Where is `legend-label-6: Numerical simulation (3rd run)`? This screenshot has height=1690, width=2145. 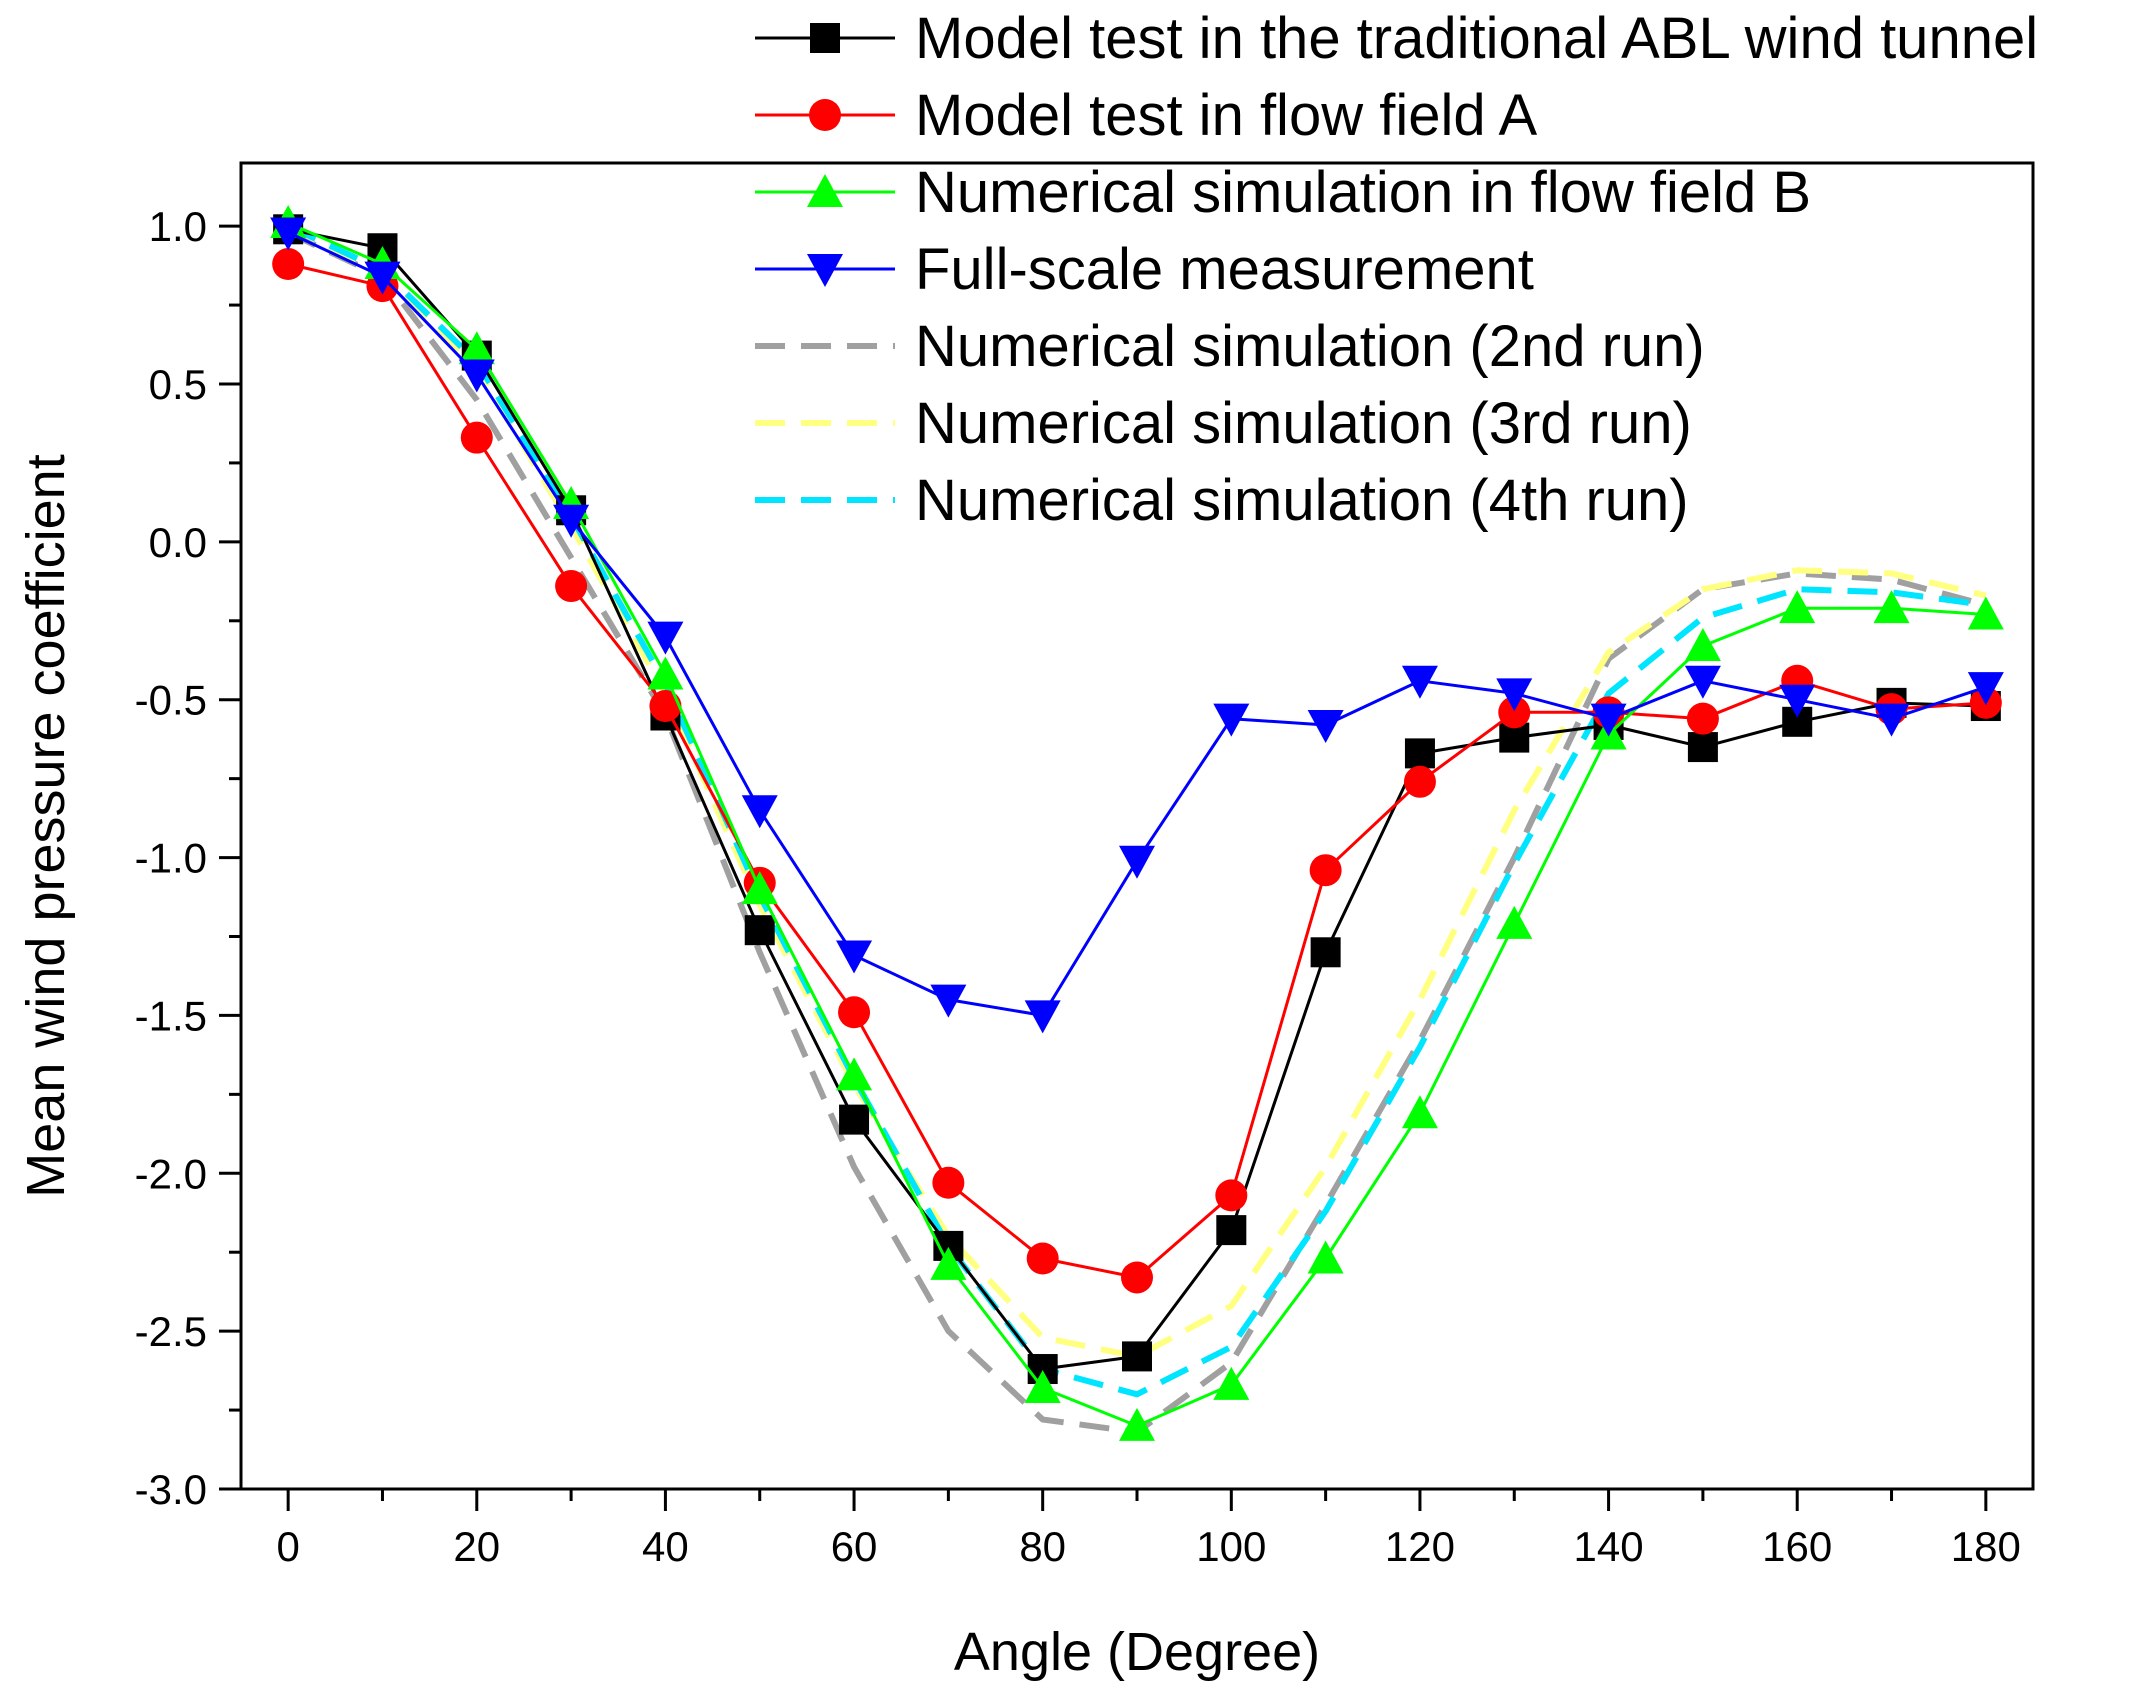 legend-label-6: Numerical simulation (3rd run) is located at coordinates (1303, 423).